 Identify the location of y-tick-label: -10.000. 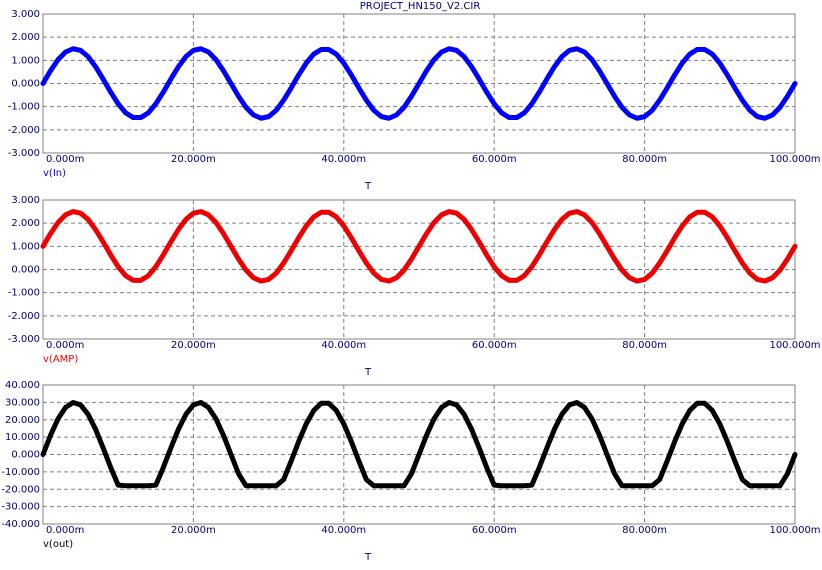
(20, 472).